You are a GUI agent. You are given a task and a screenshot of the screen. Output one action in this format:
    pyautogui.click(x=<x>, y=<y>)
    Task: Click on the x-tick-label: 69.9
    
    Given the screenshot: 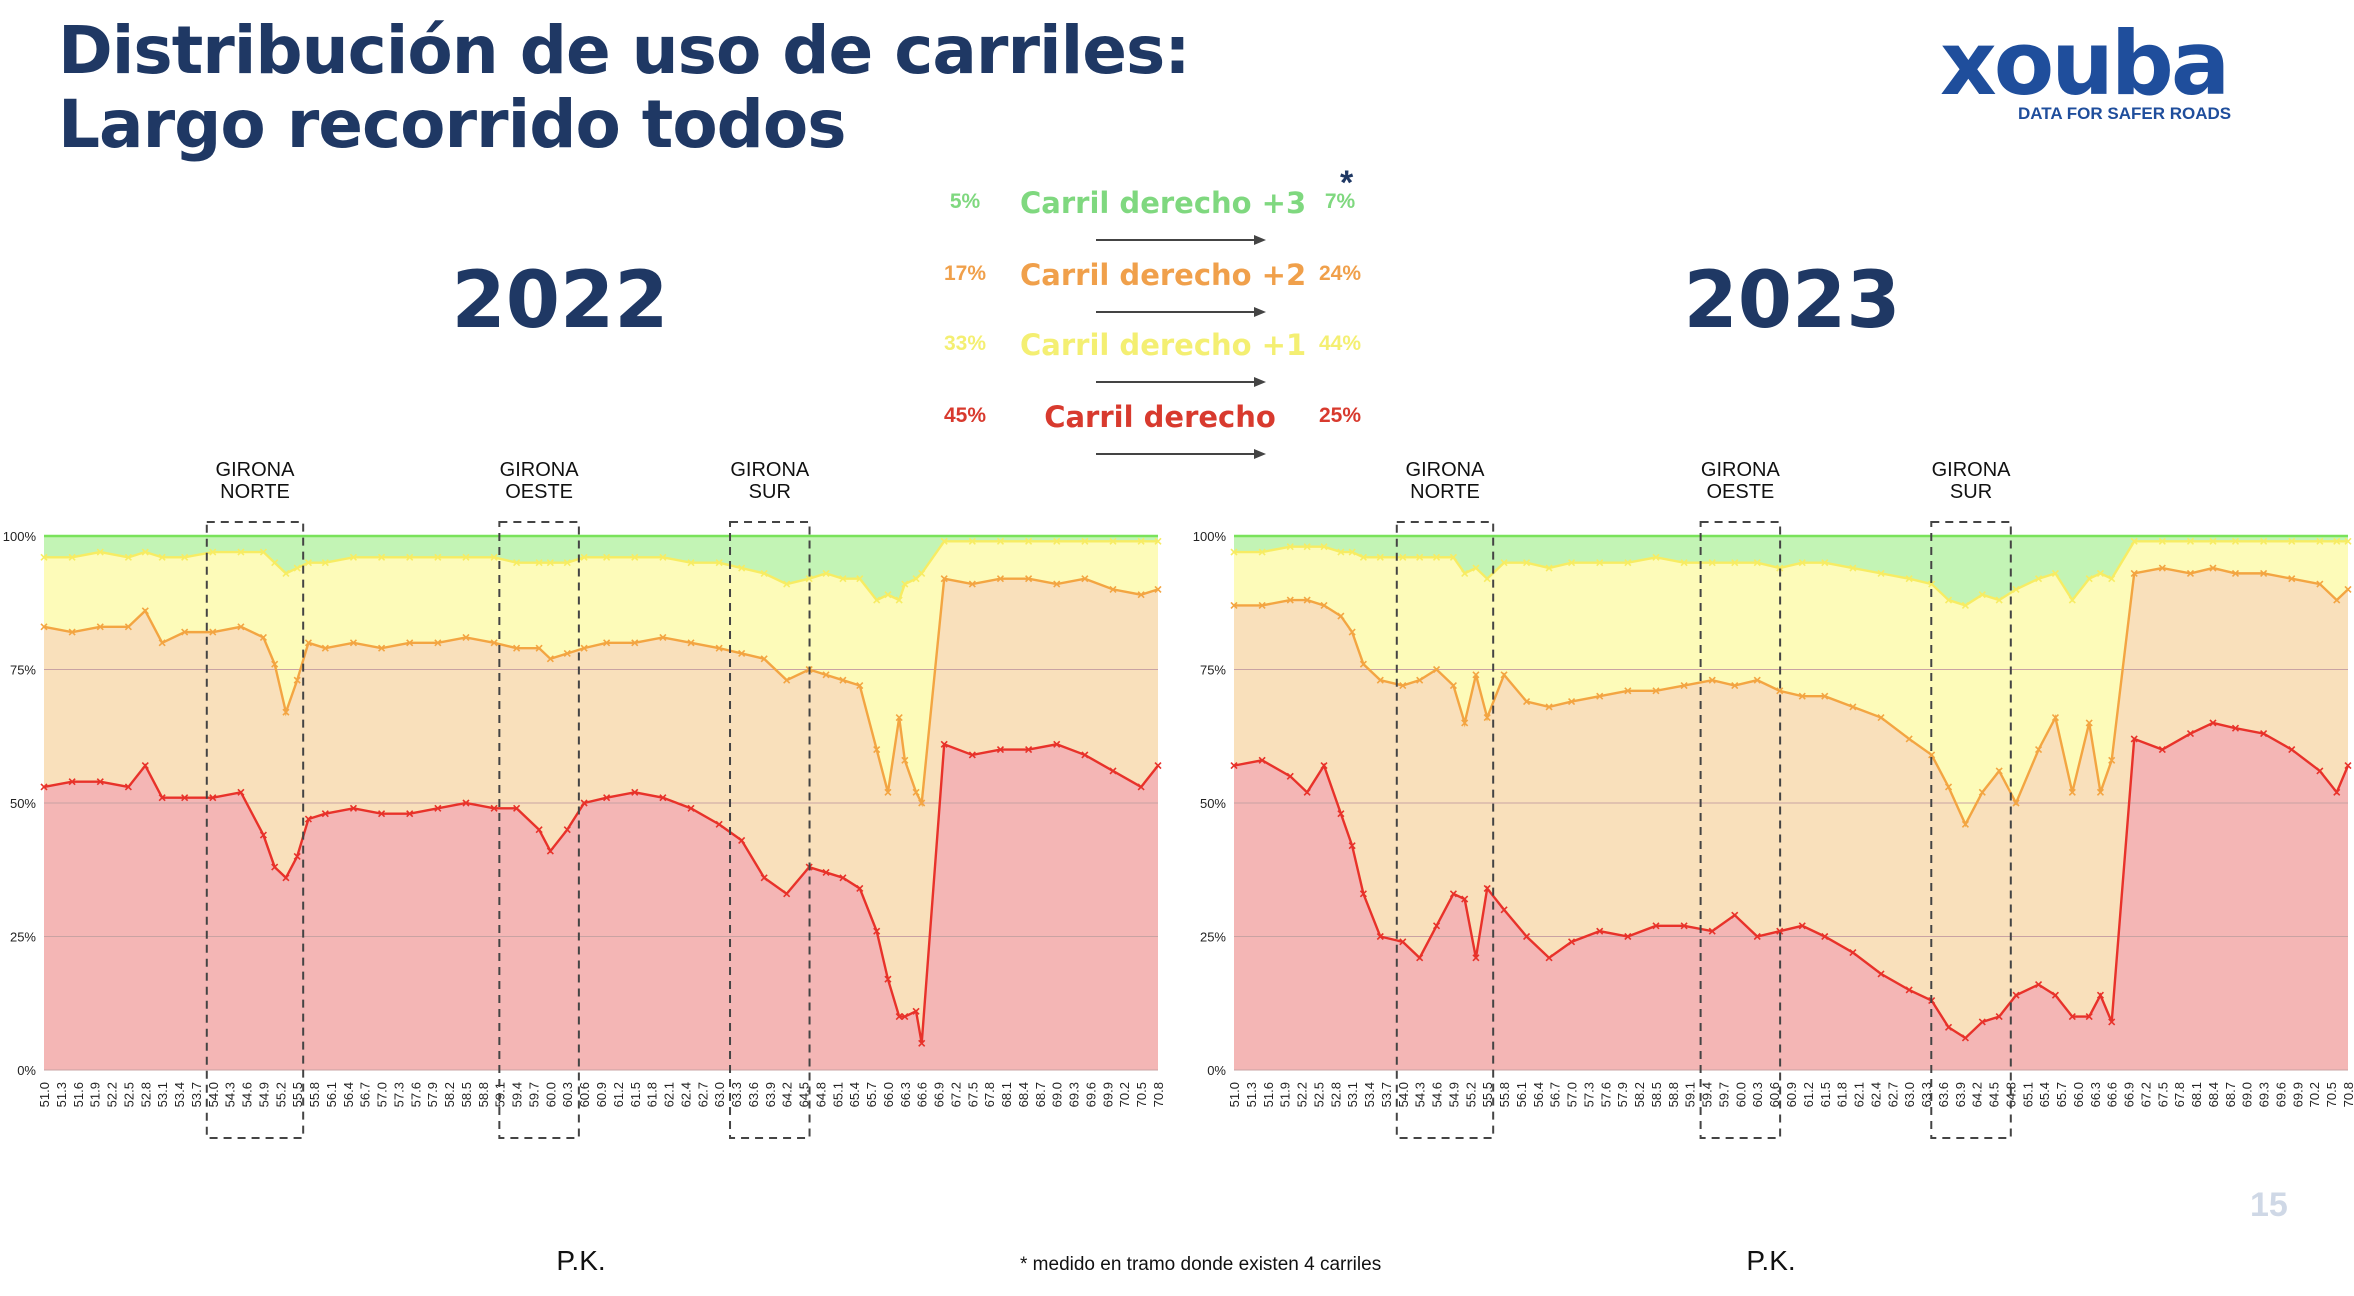 What is the action you would take?
    pyautogui.click(x=1107, y=1094)
    